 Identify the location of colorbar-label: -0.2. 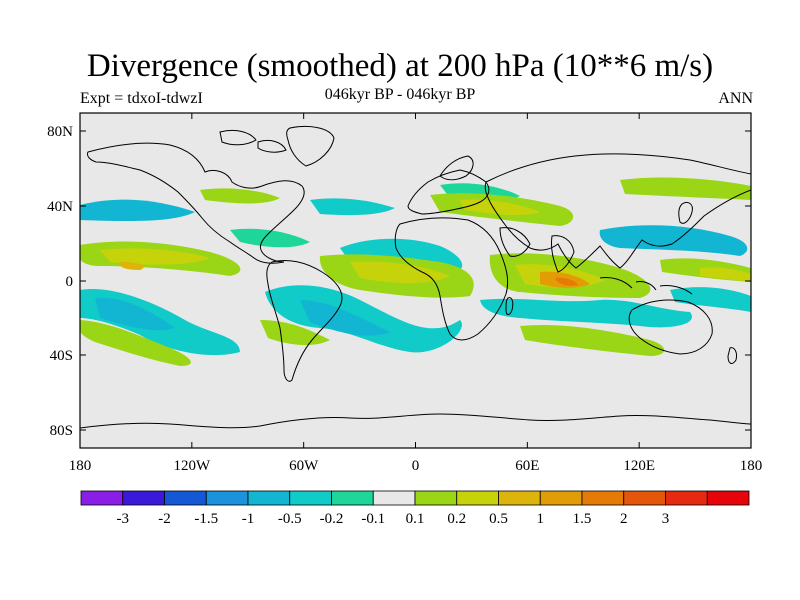
(332, 519).